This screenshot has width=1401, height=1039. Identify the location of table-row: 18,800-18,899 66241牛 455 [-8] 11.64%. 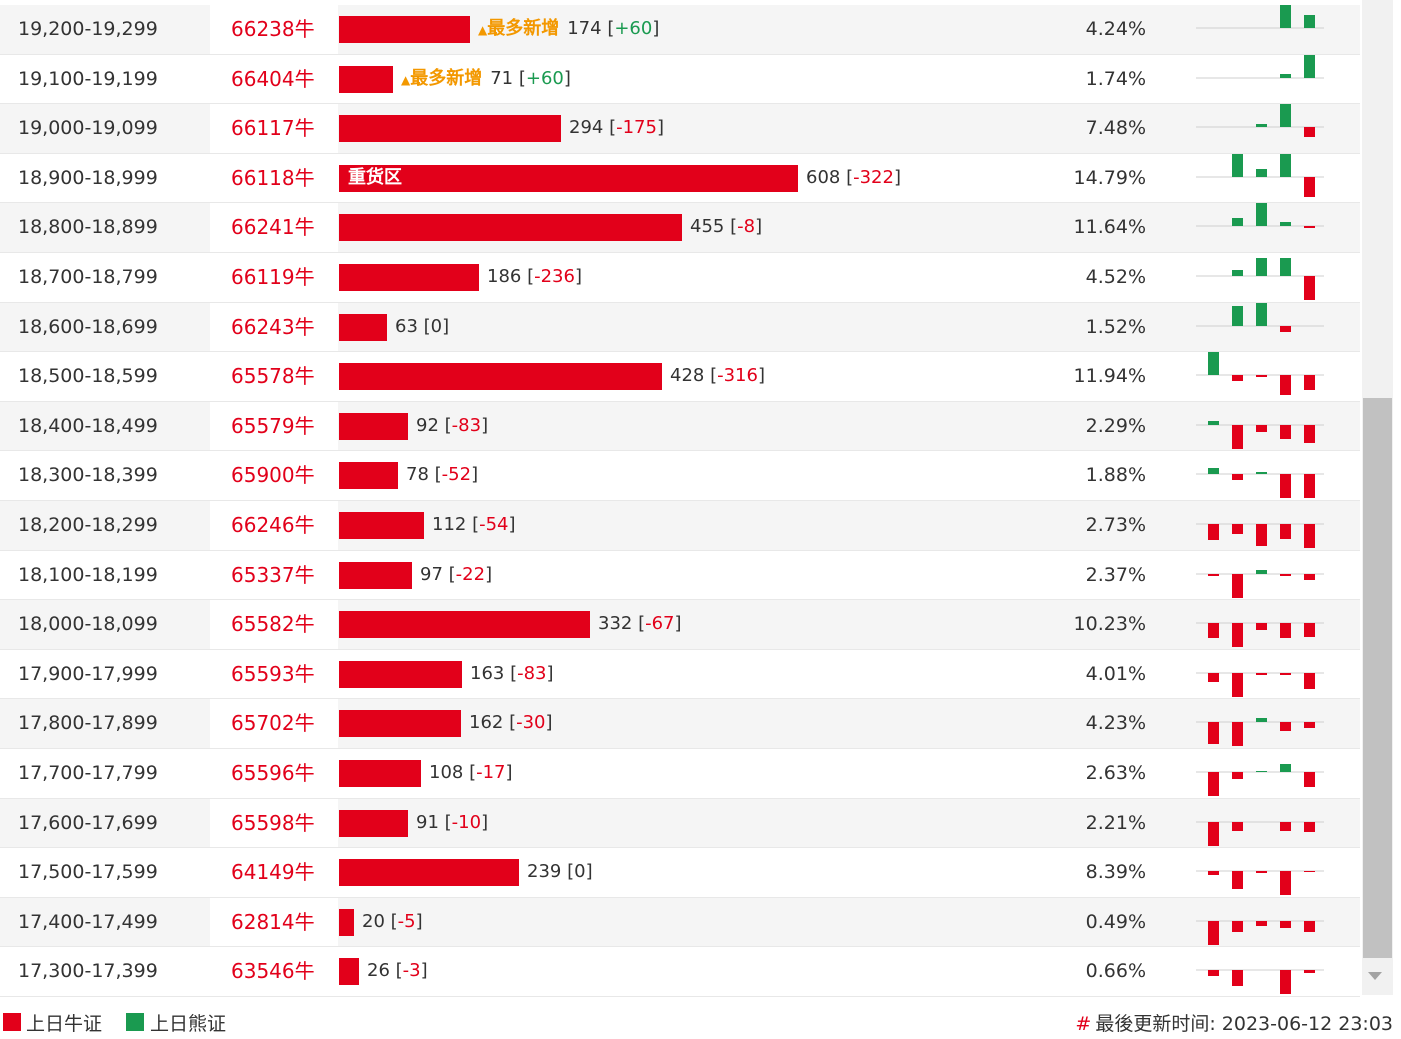
(680, 228).